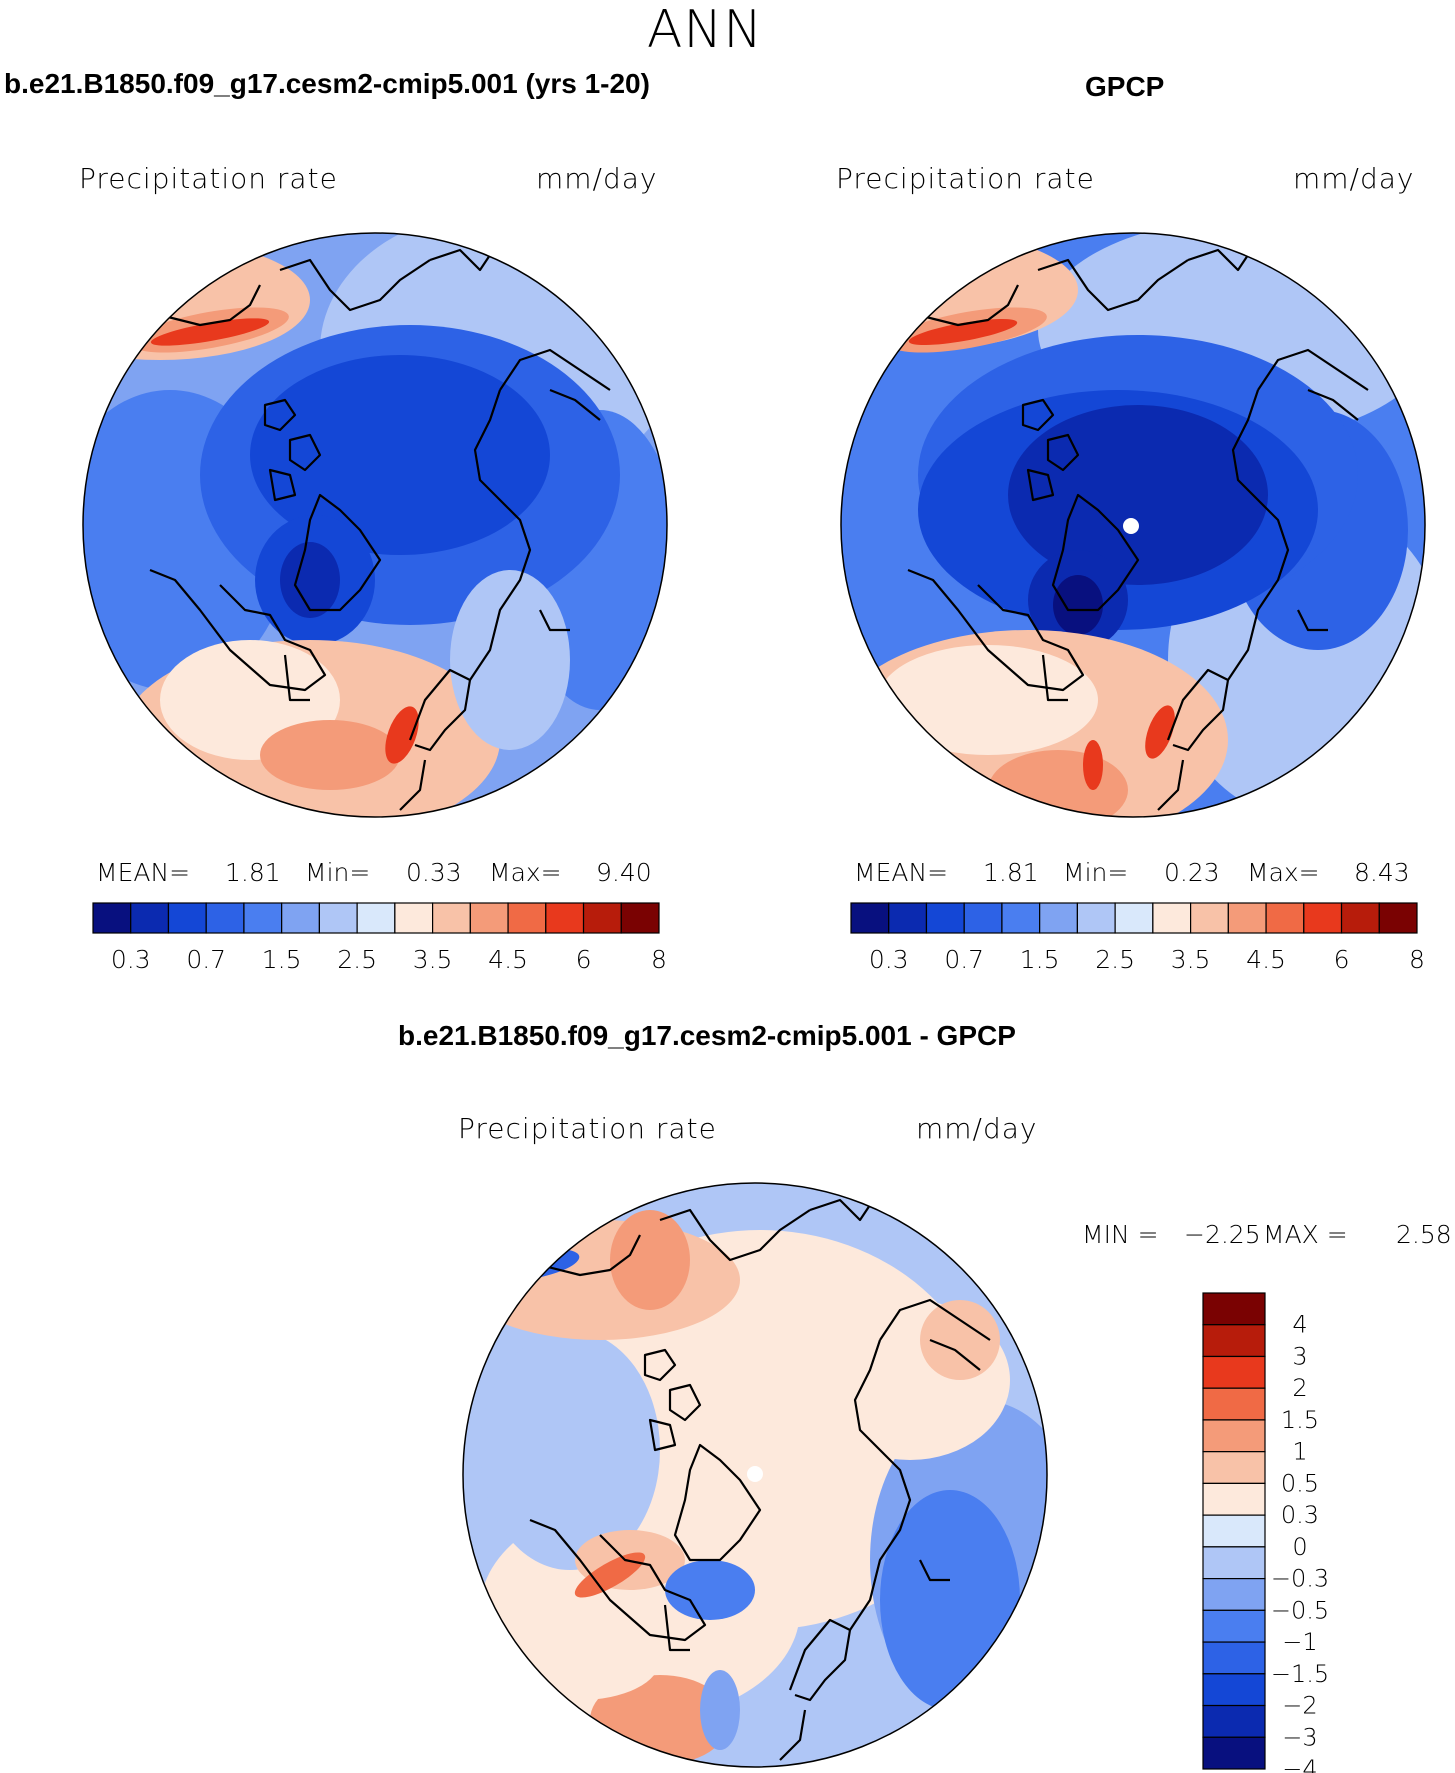 Image resolution: width=1455 pixels, height=1773 pixels. Describe the element at coordinates (624, 872) in the screenshot. I see `panel1-max-value: 9.40` at that location.